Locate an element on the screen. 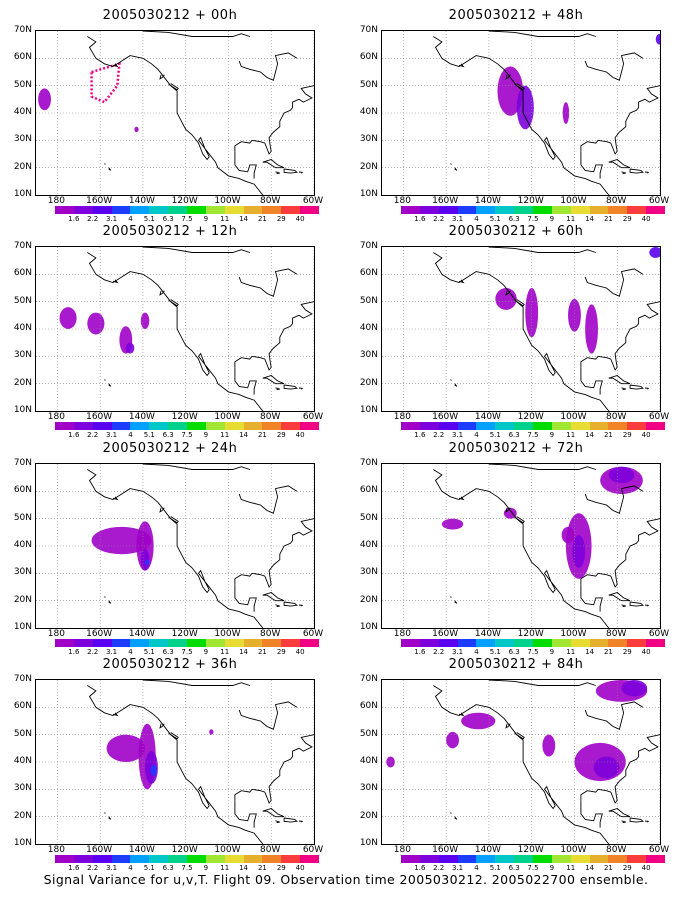 The width and height of the screenshot is (692, 900). colorbar-label: 11 is located at coordinates (571, 868).